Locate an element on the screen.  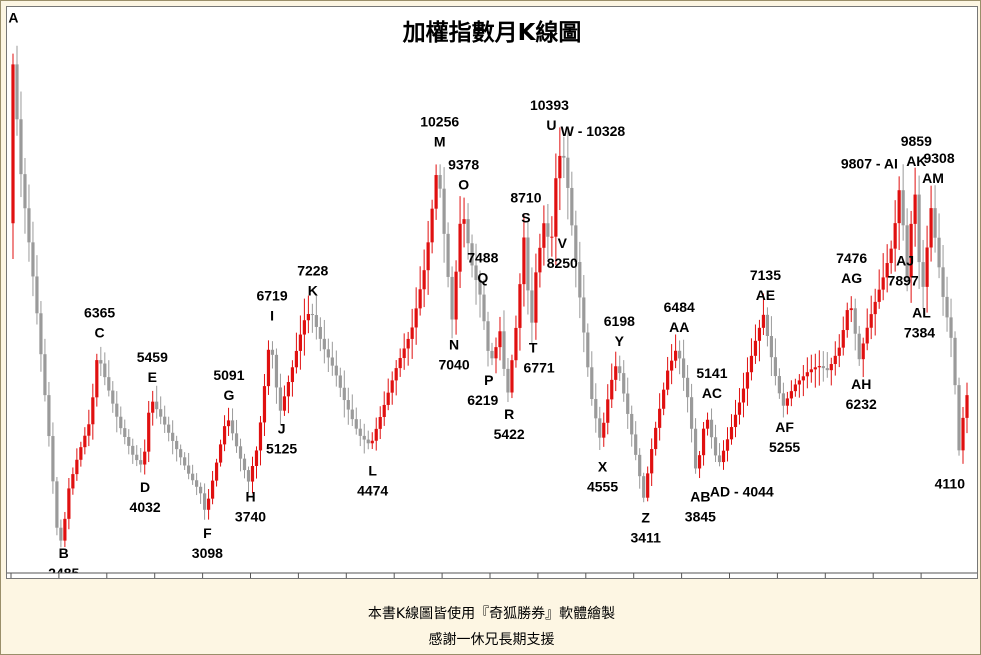
turning-point-label: 5125 is located at coordinates (281, 449).